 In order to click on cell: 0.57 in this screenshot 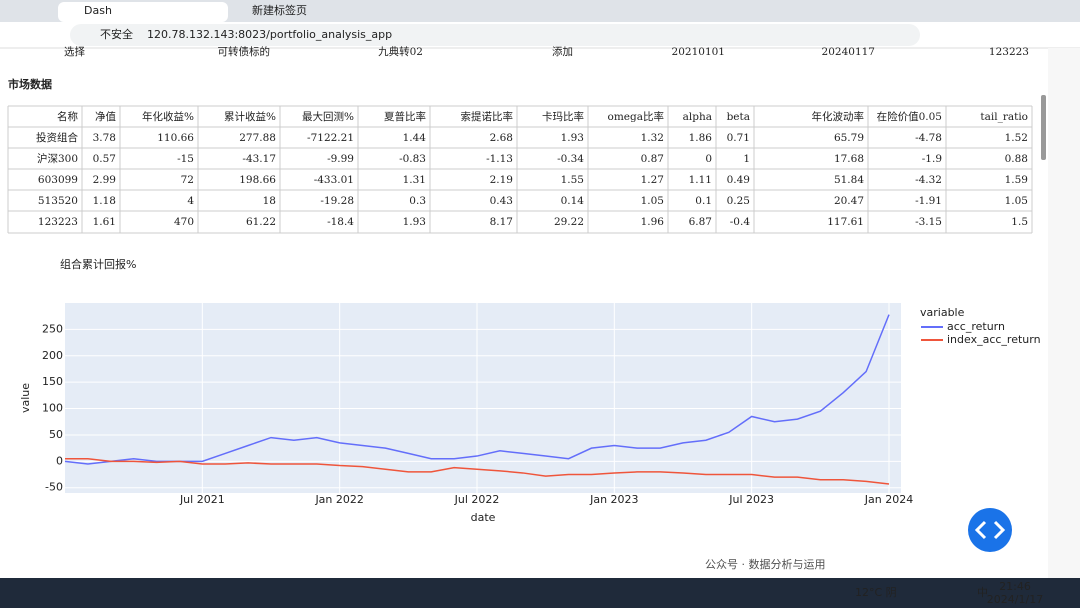, I will do `click(104, 159)`.